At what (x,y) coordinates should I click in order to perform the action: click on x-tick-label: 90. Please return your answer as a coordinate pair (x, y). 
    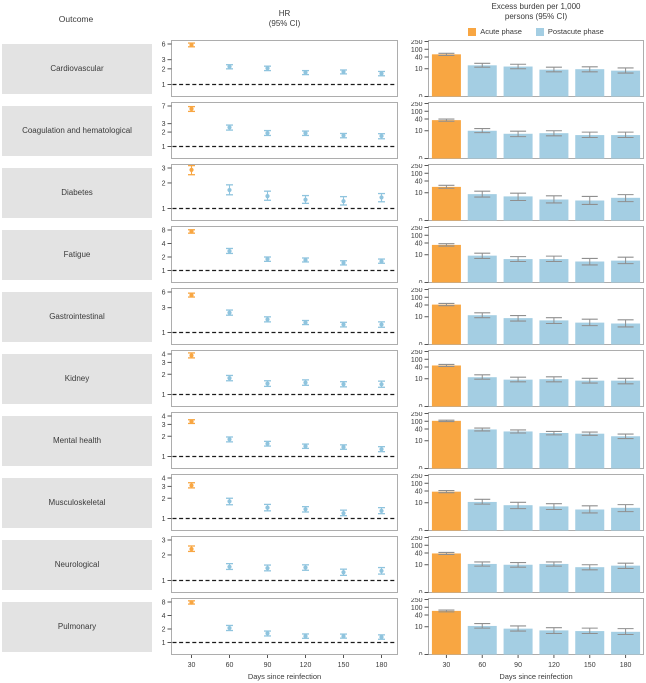
    Looking at the image, I should click on (268, 665).